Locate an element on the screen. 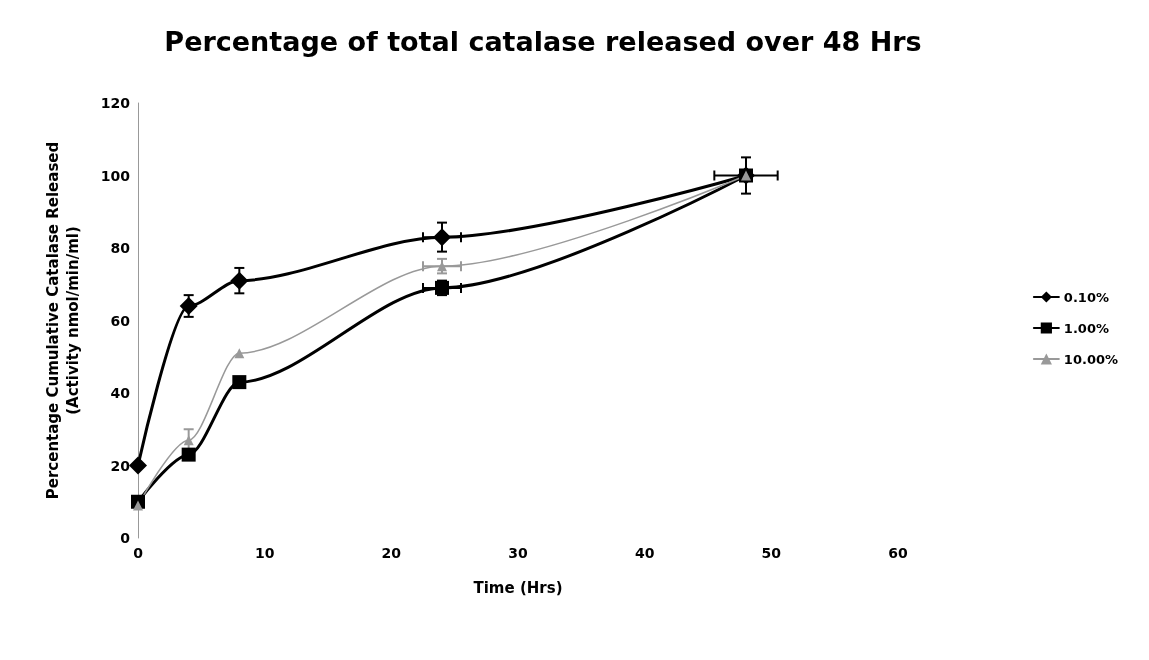  legend-label: 10.00% is located at coordinates (1091, 359).